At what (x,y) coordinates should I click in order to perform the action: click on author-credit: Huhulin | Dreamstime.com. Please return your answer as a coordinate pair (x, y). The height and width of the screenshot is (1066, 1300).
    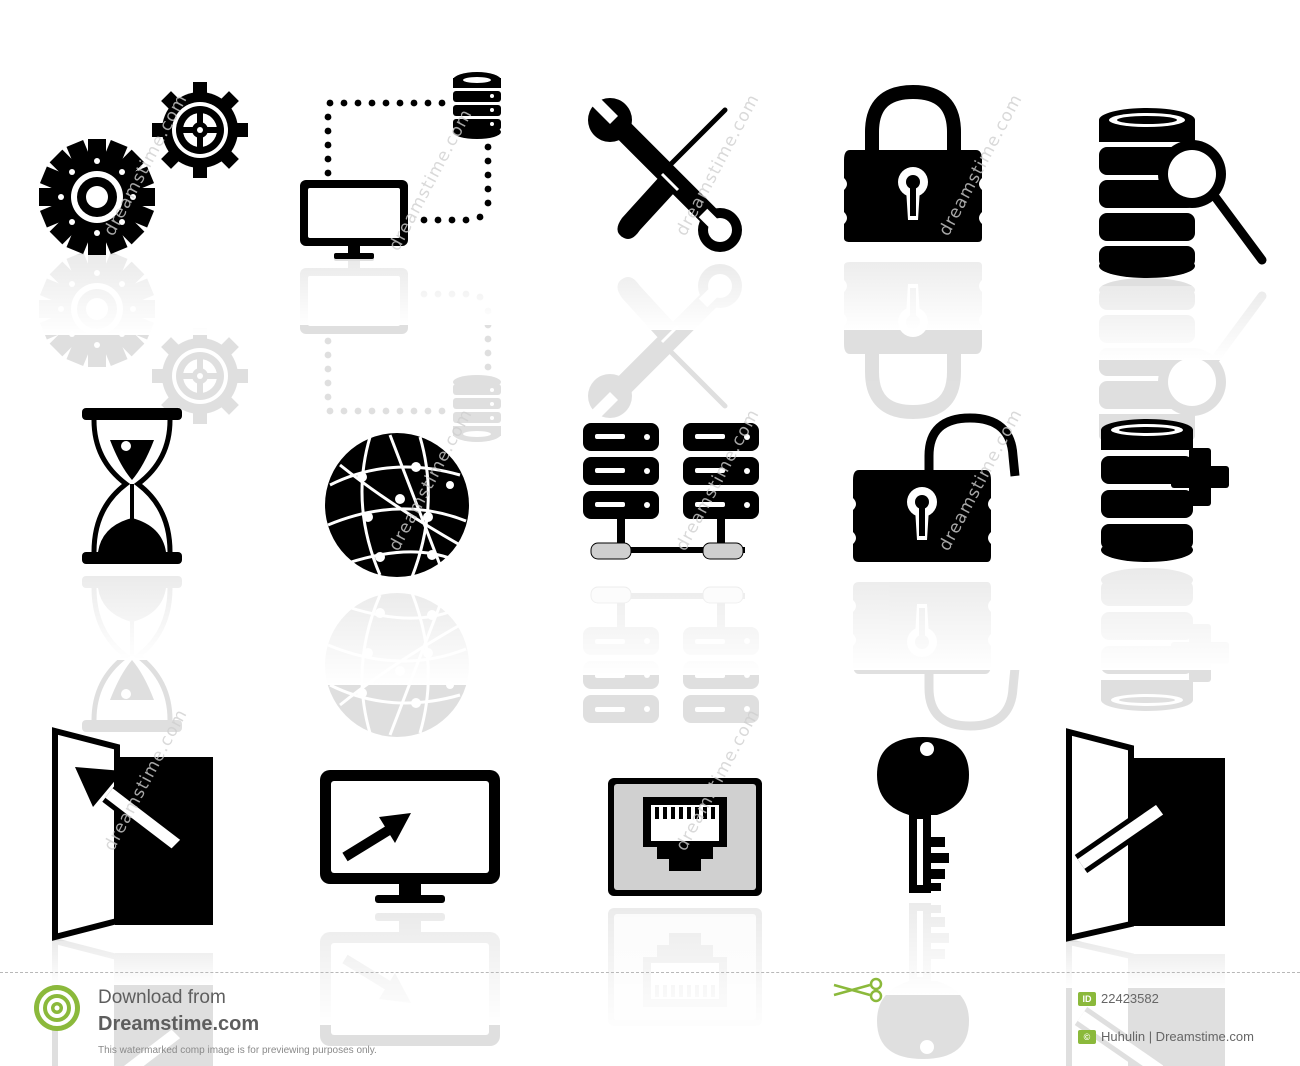
    Looking at the image, I should click on (1177, 1036).